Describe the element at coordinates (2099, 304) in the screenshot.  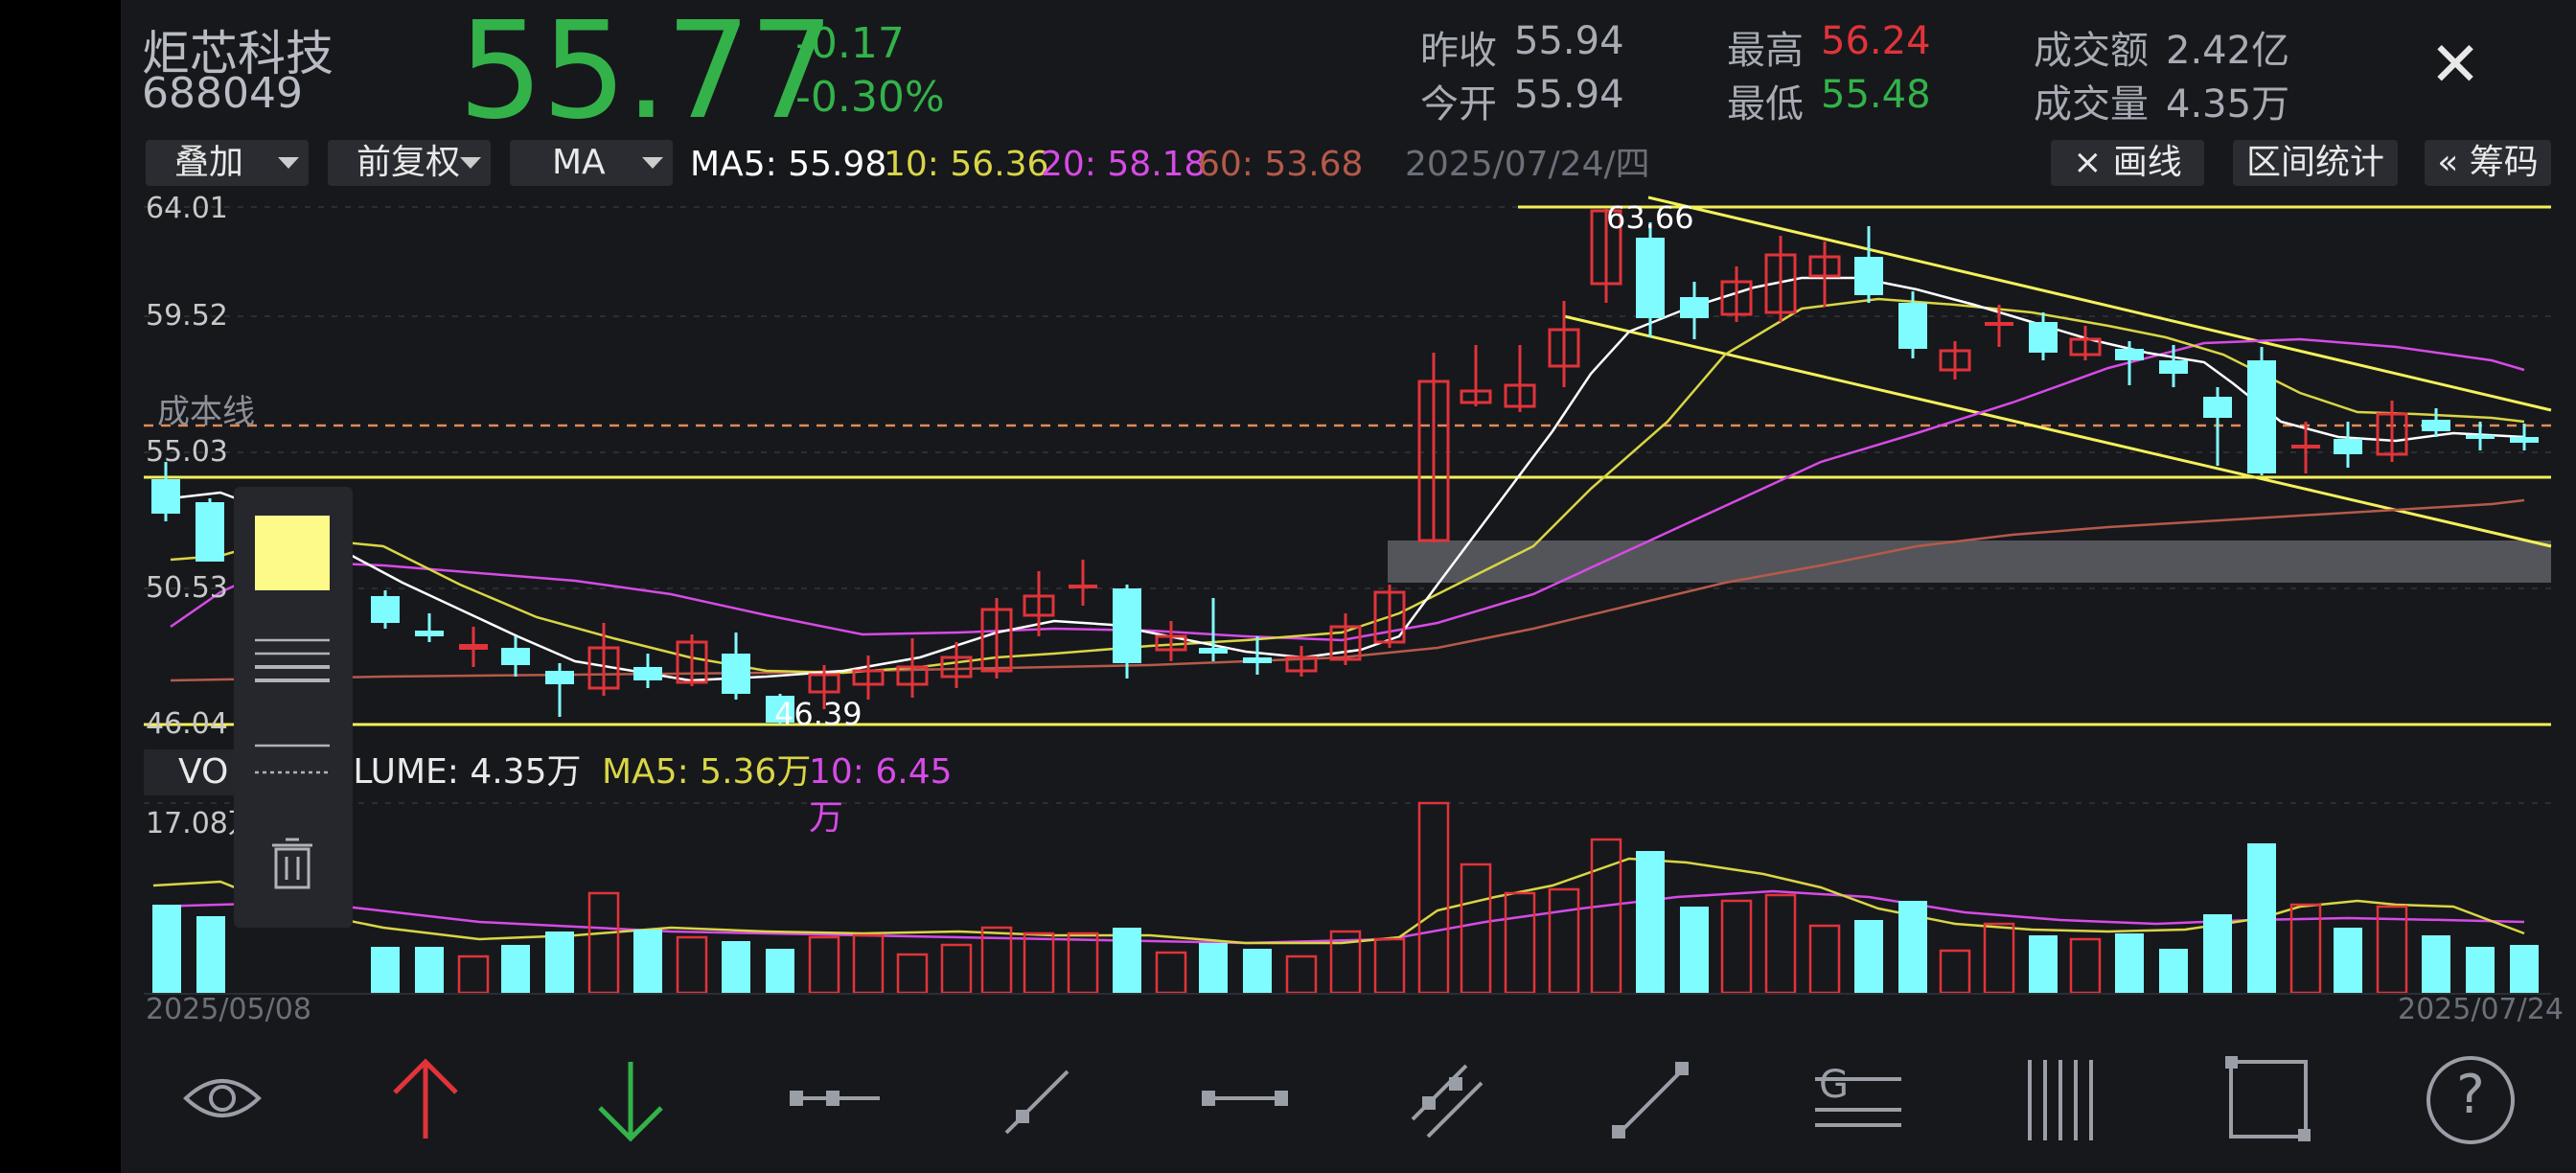
I see `channel-upper-line` at that location.